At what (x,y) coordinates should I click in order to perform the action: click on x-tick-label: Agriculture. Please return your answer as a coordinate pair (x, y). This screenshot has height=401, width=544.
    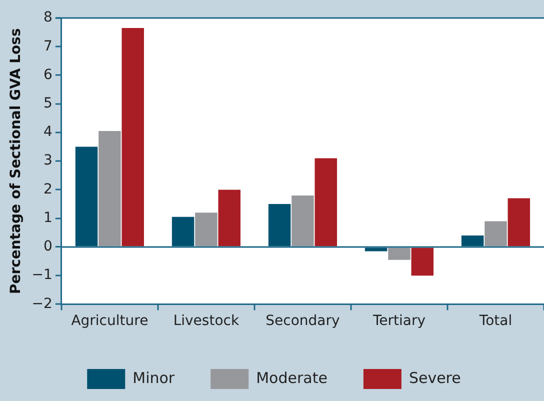
    Looking at the image, I should click on (109, 321).